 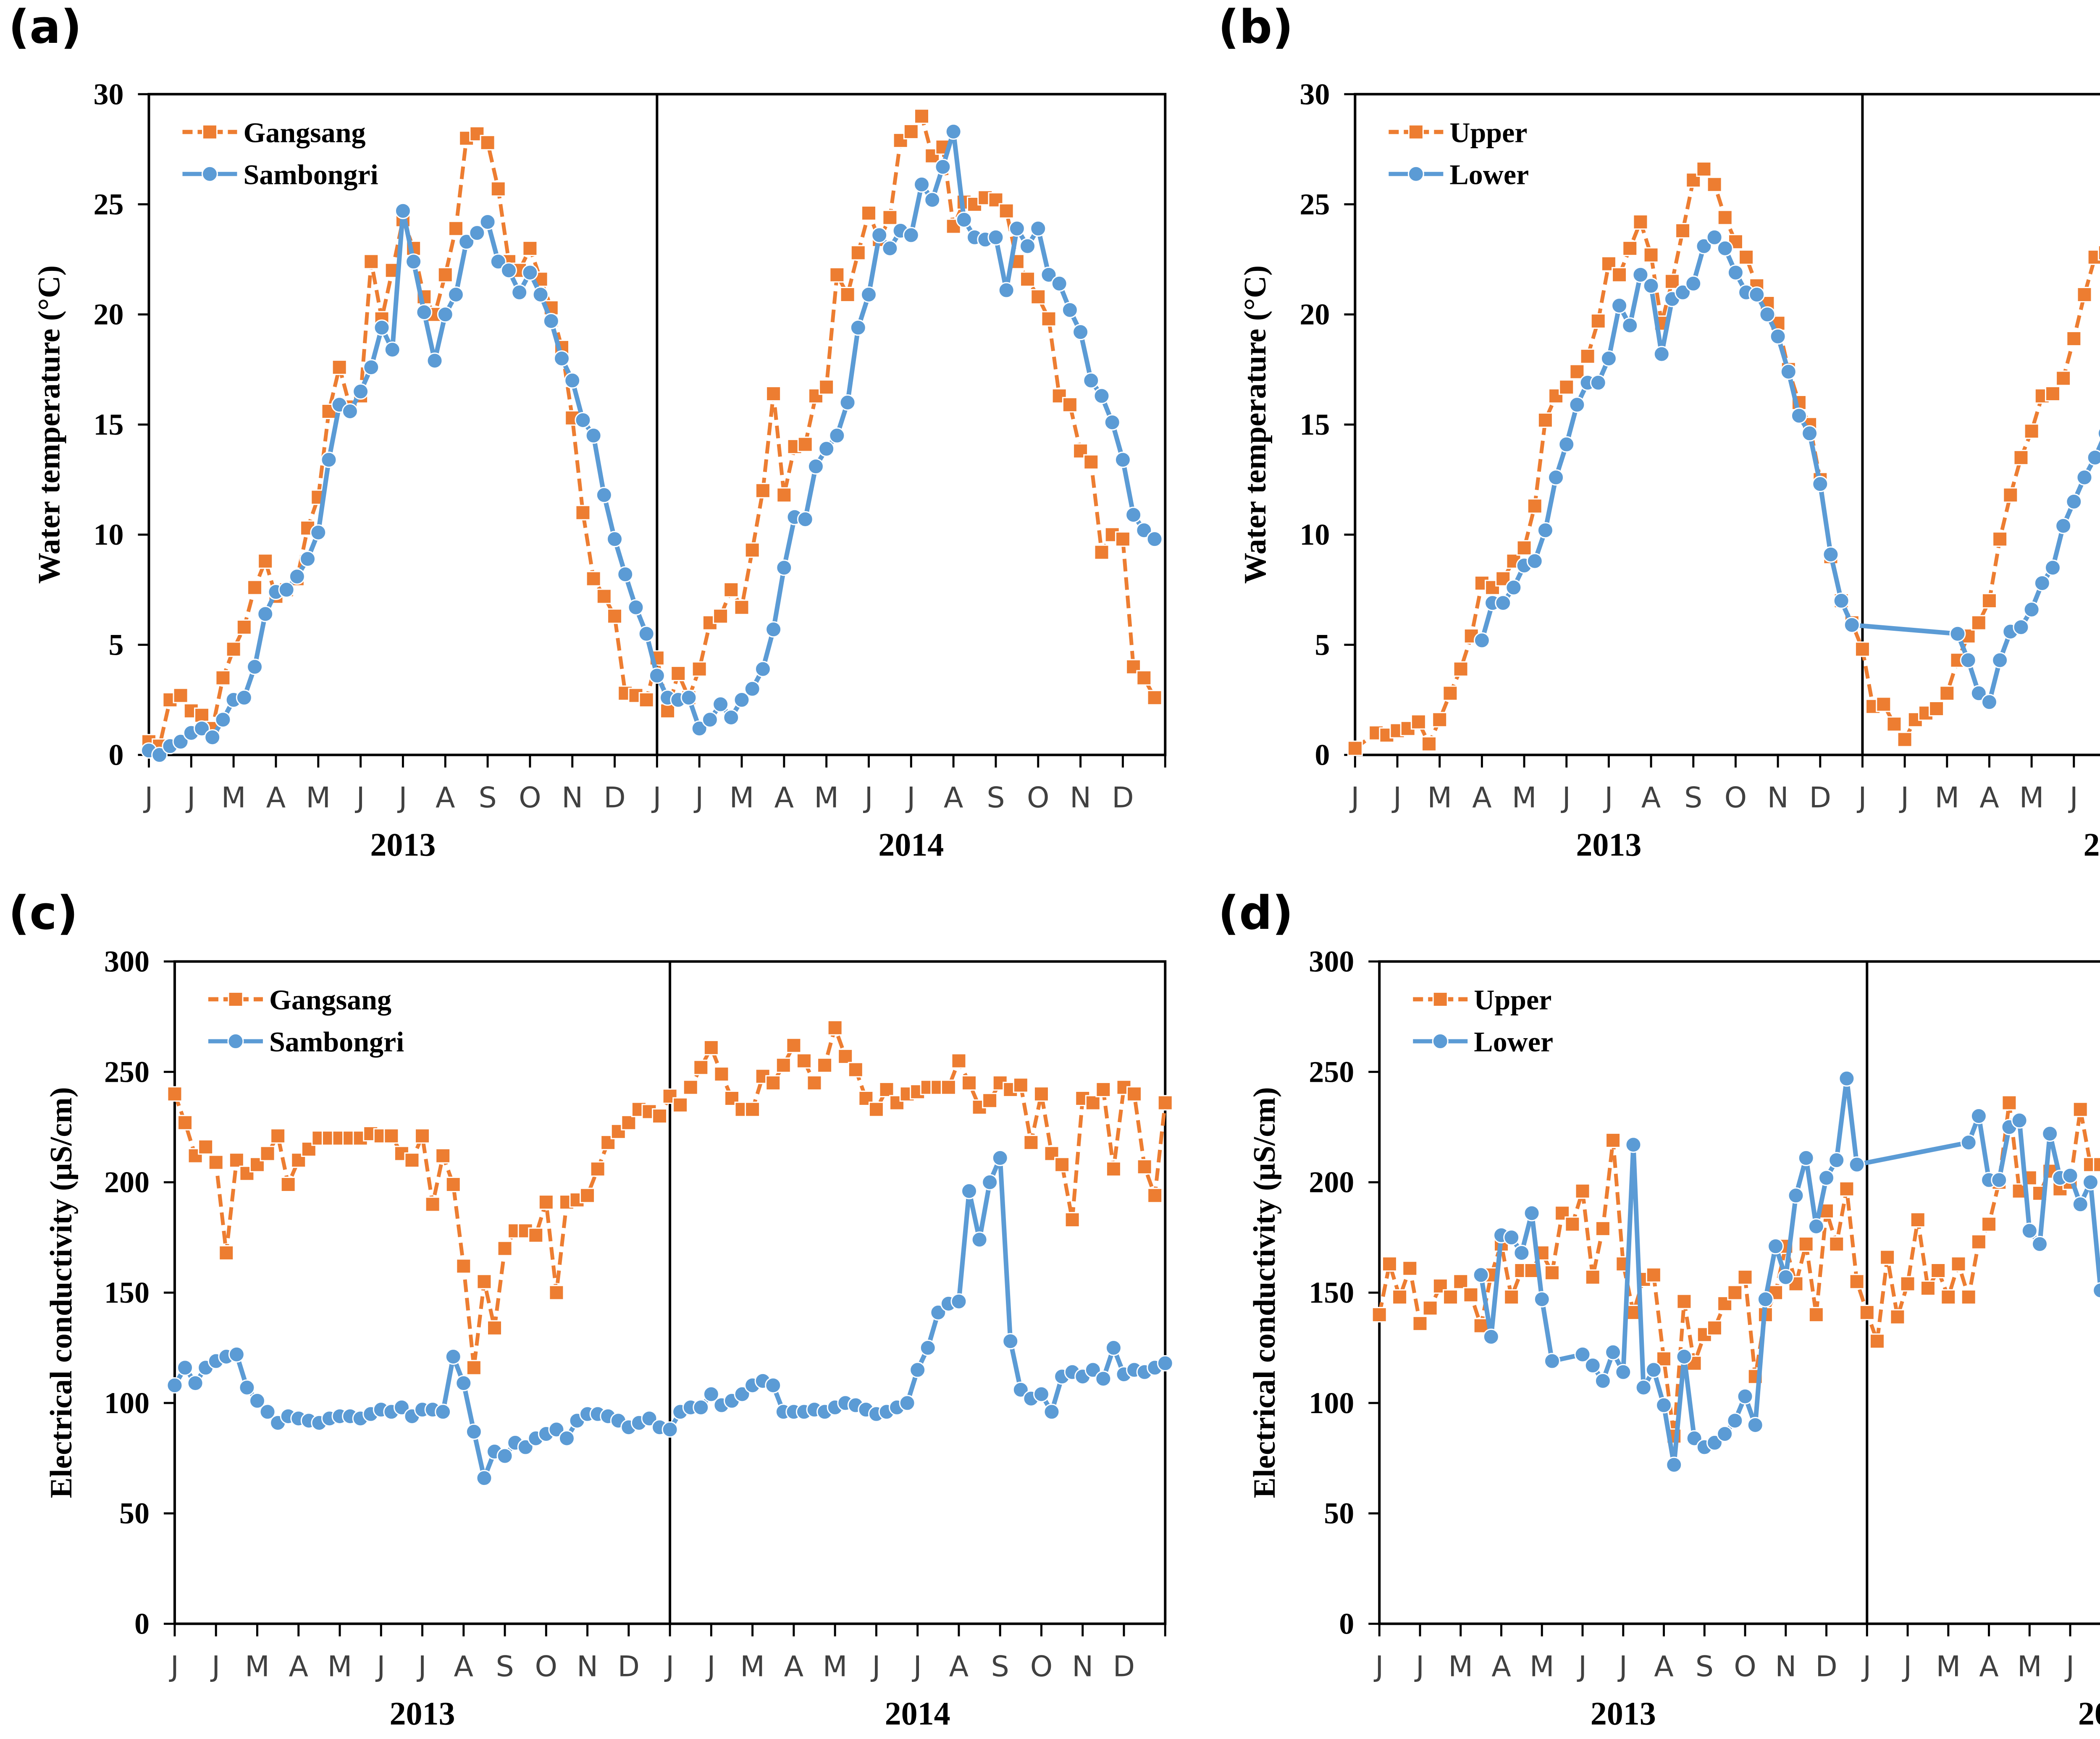 I want to click on y-tick-label: 100, so click(x=127, y=1403).